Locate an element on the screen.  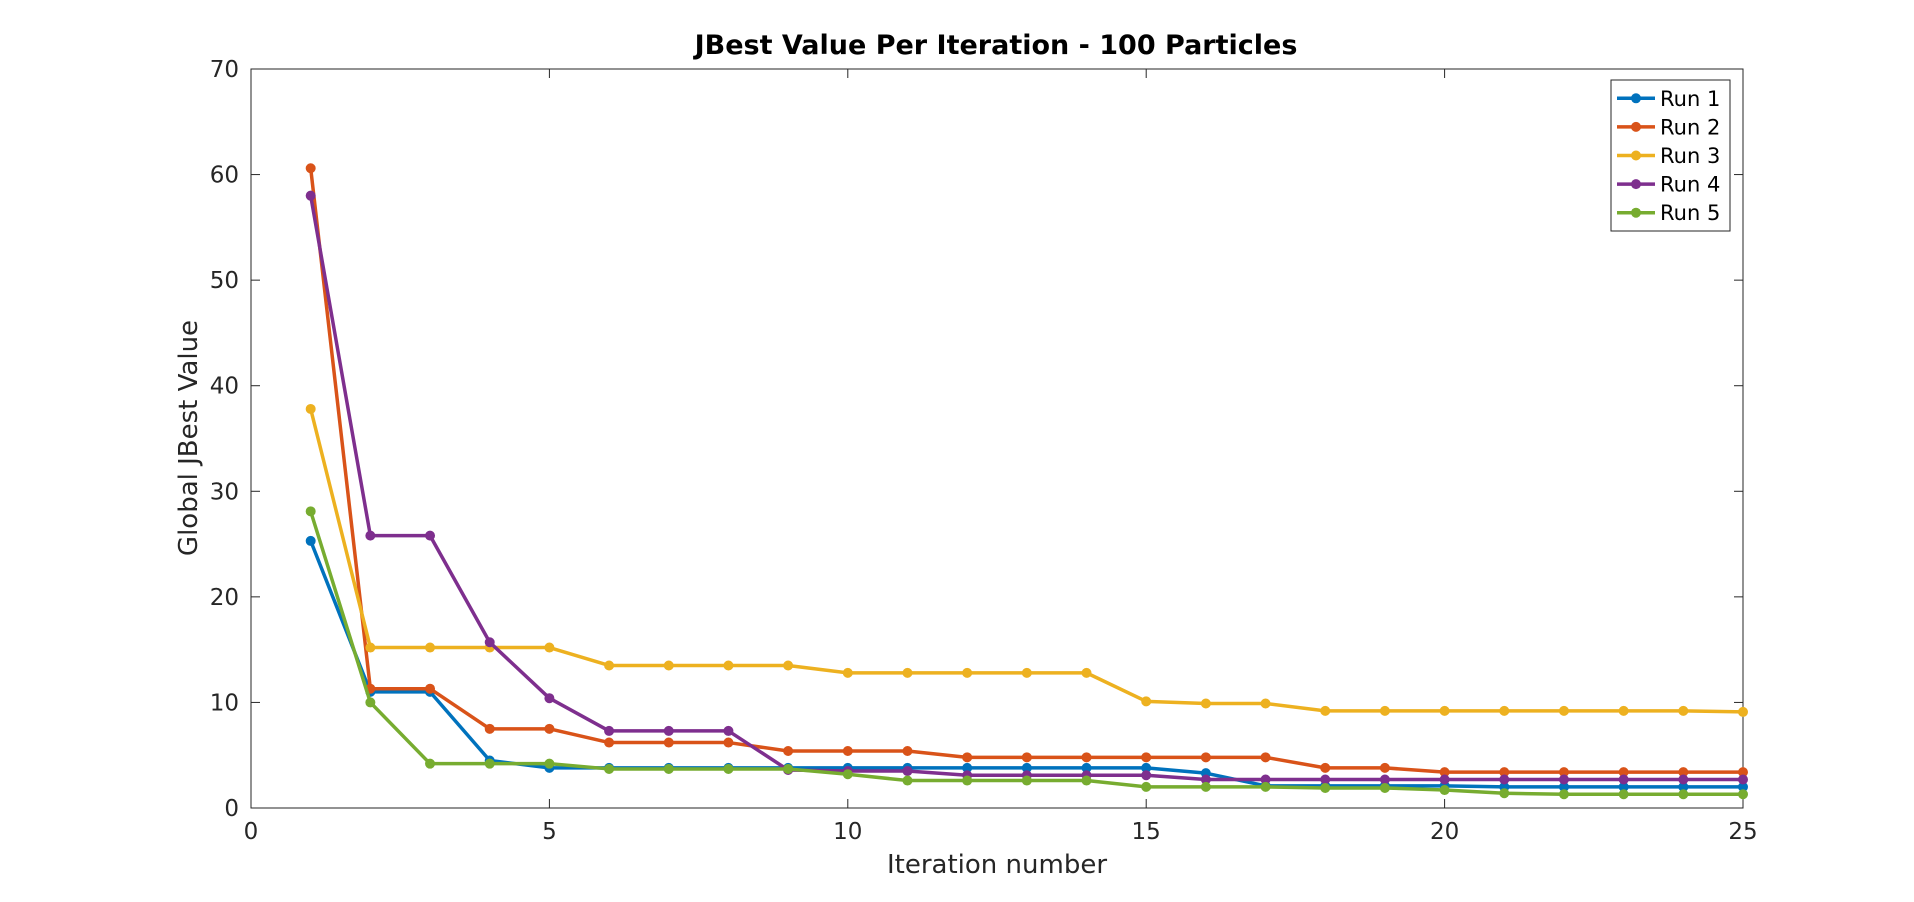
legend-label: Run 2 is located at coordinates (1690, 127).